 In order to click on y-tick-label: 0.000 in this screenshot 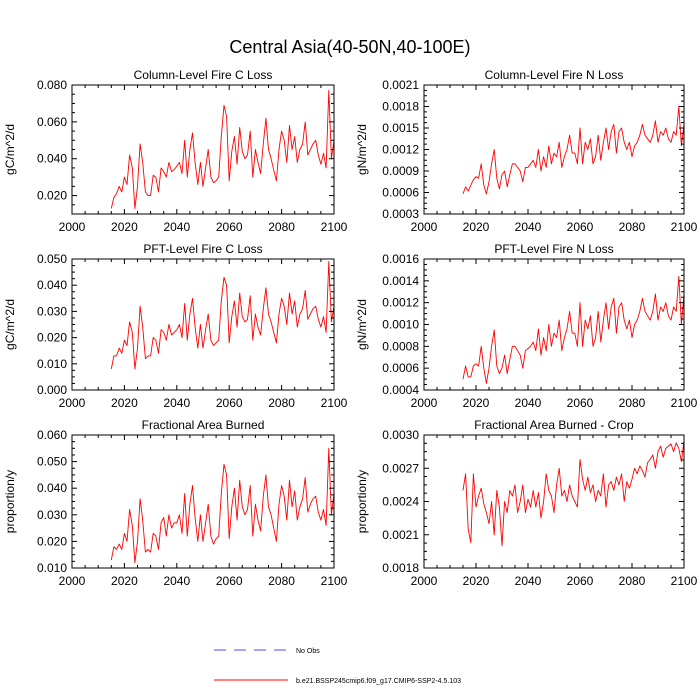, I will do `click(52, 390)`.